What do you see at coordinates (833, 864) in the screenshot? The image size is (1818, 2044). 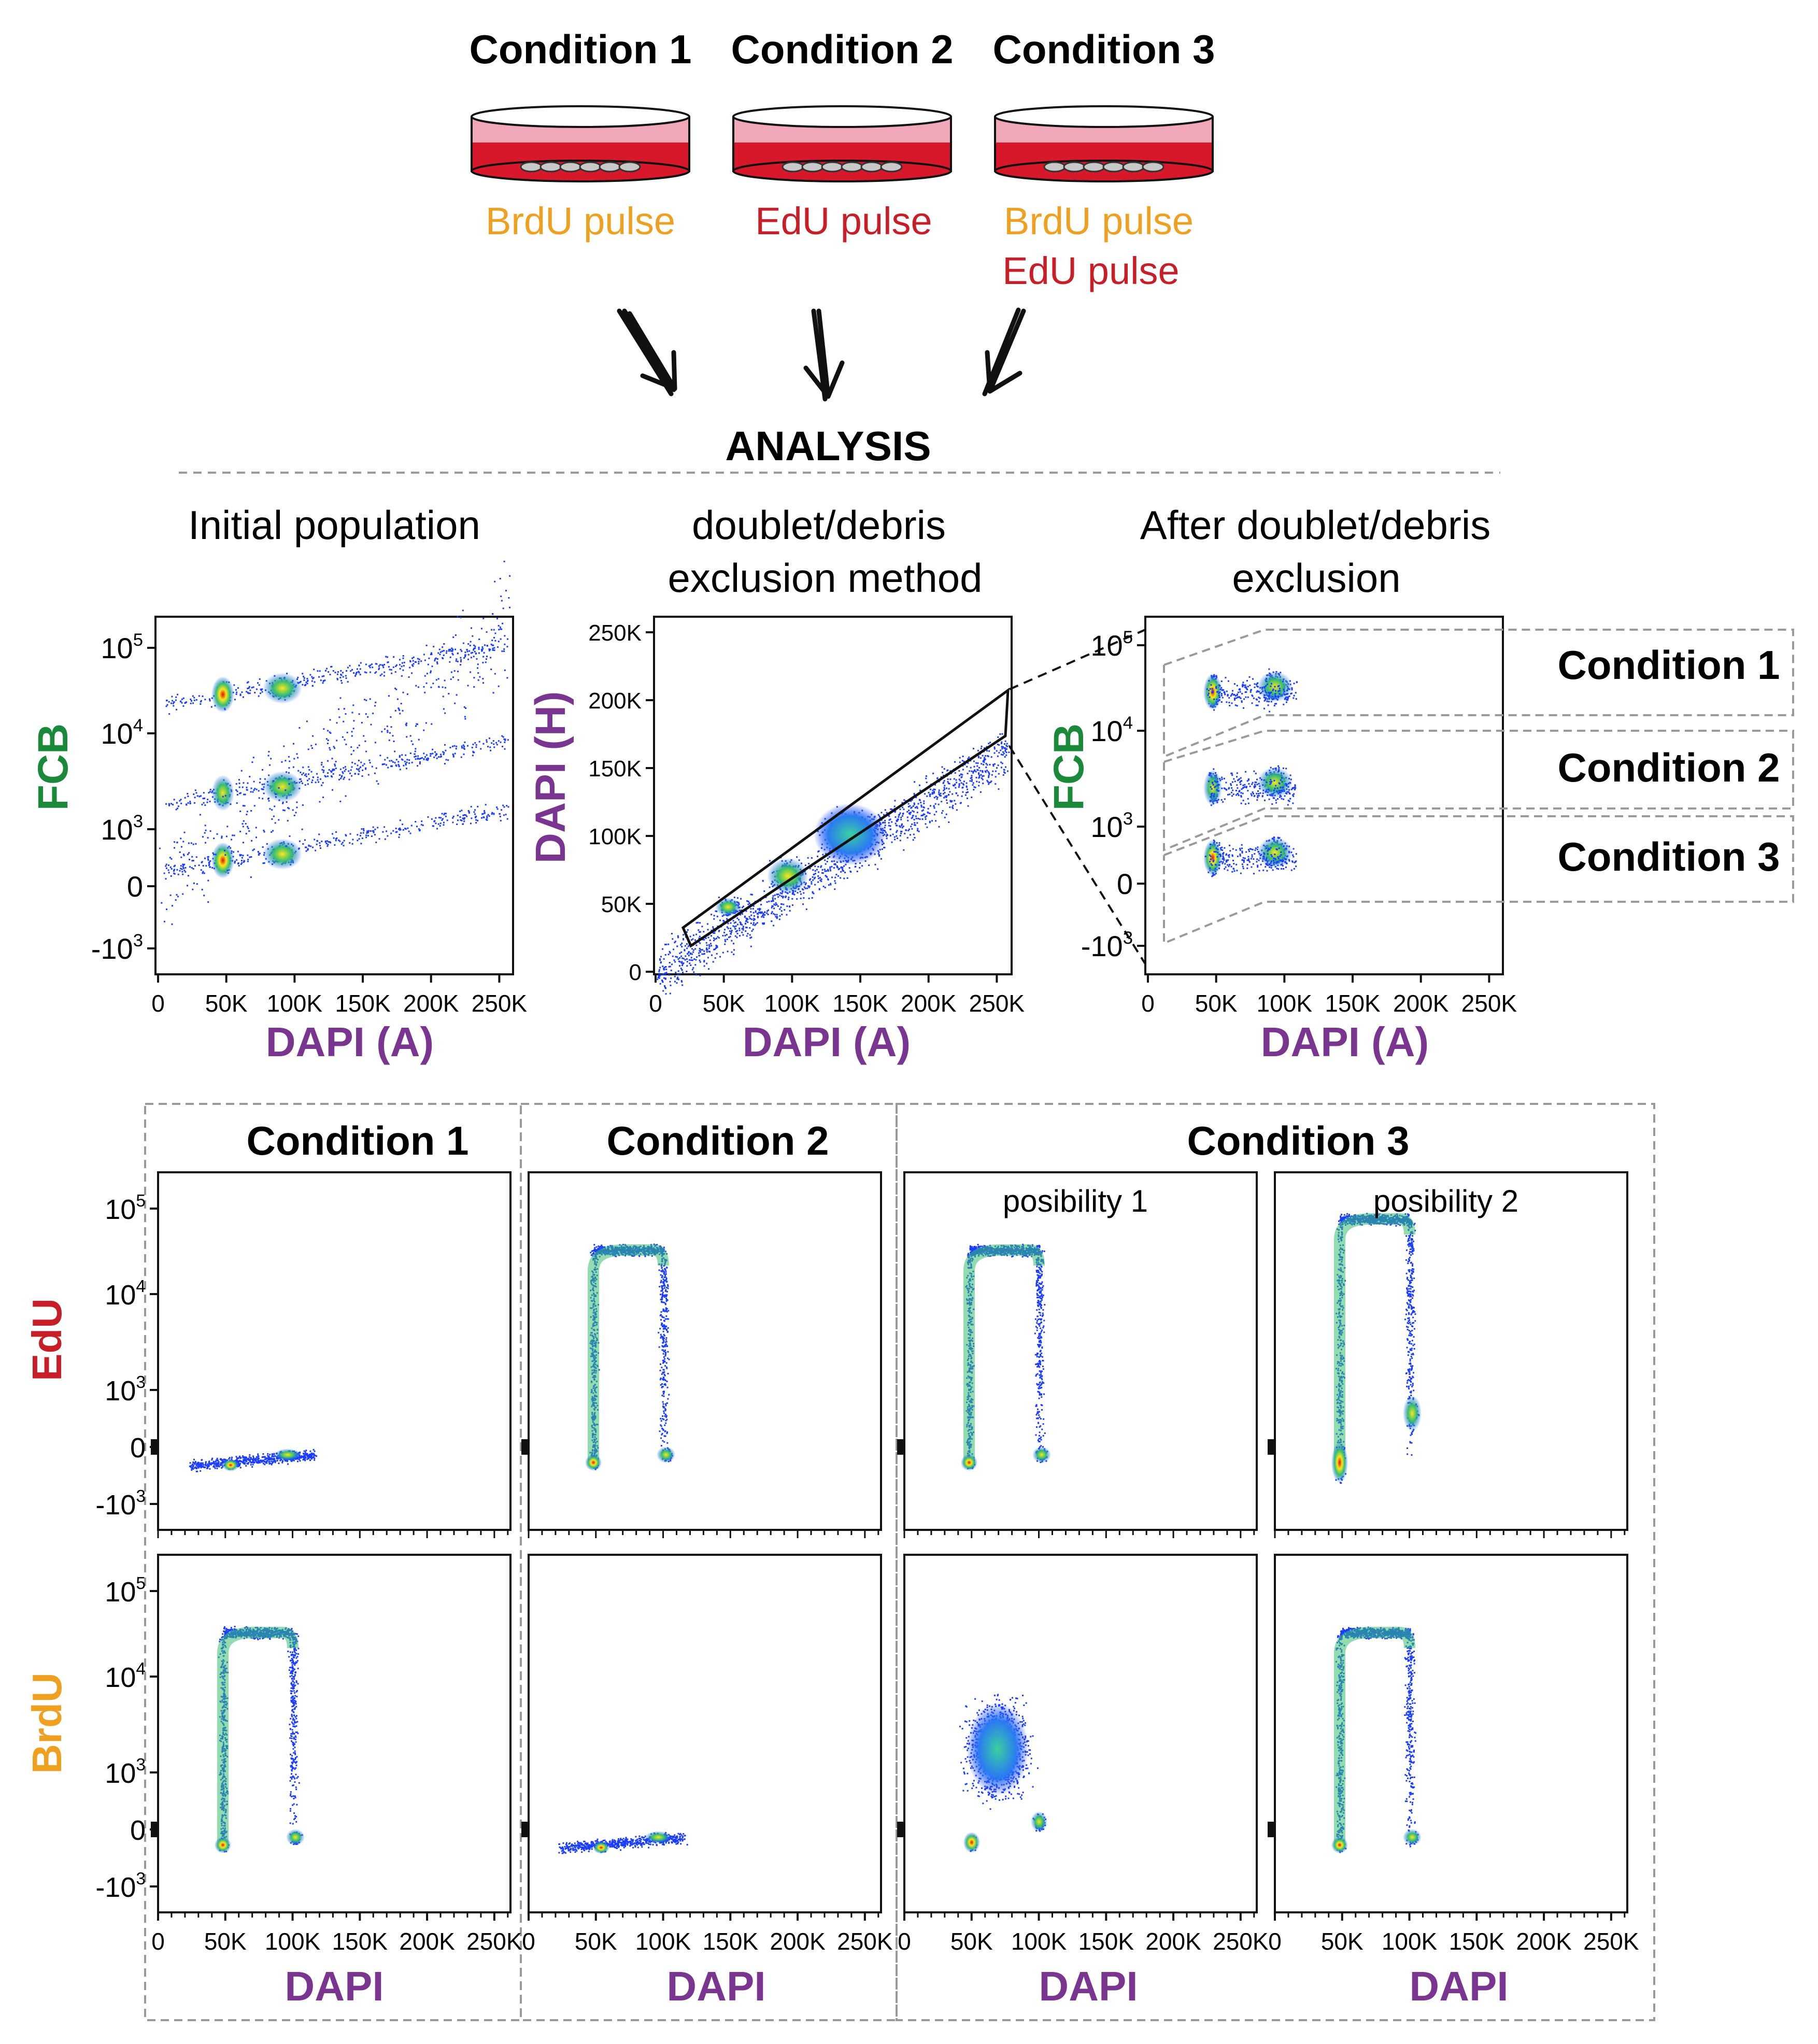 I see `density-band` at bounding box center [833, 864].